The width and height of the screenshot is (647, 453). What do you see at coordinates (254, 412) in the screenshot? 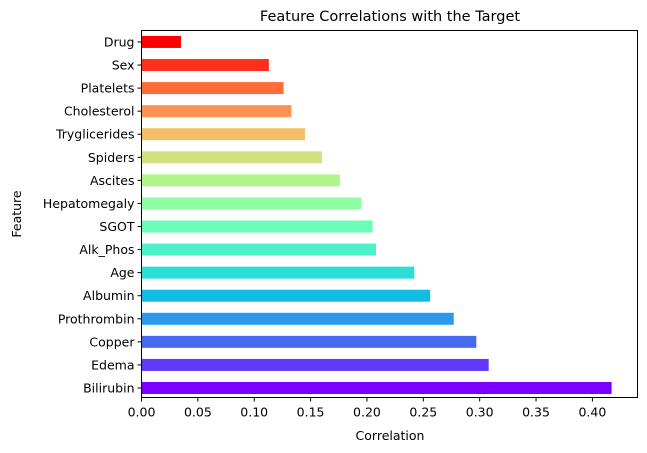
I see `x-tick-label: 0.10` at bounding box center [254, 412].